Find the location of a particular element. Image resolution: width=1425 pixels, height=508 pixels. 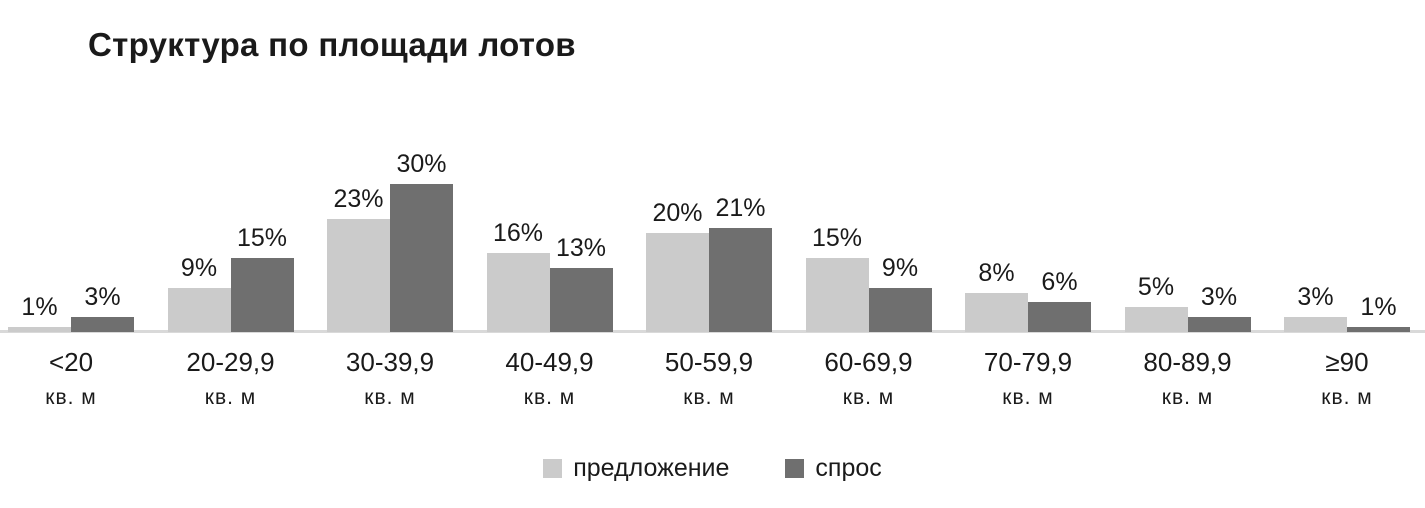

category-label: 20-29,9 is located at coordinates (230, 362).